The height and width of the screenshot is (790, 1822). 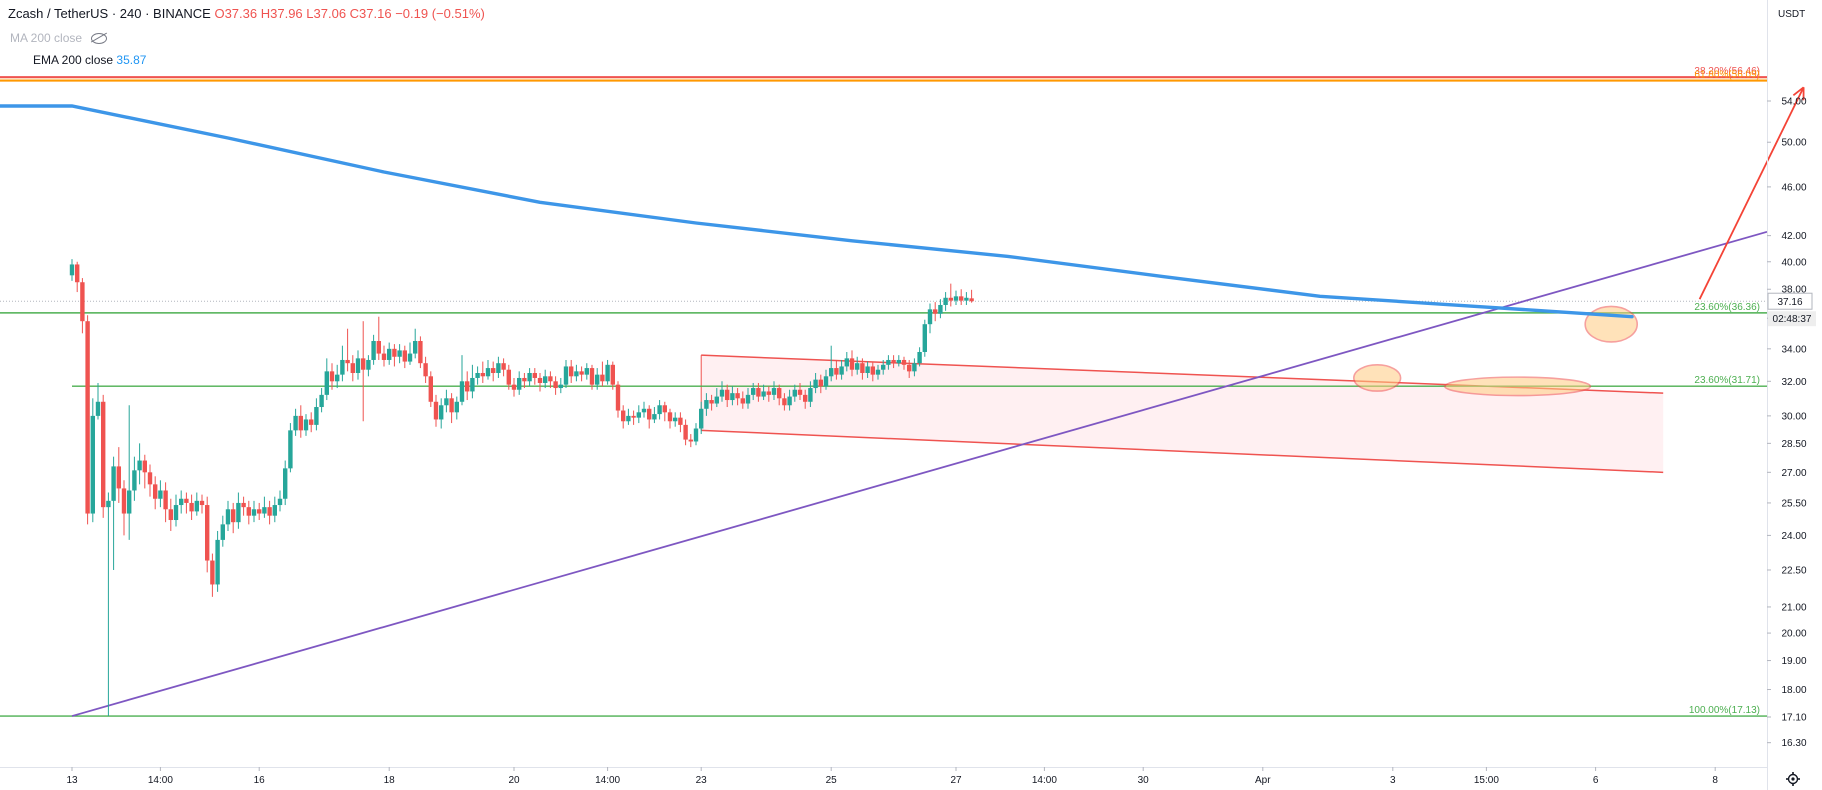 What do you see at coordinates (1793, 779) in the screenshot?
I see `settings-gear-icon` at bounding box center [1793, 779].